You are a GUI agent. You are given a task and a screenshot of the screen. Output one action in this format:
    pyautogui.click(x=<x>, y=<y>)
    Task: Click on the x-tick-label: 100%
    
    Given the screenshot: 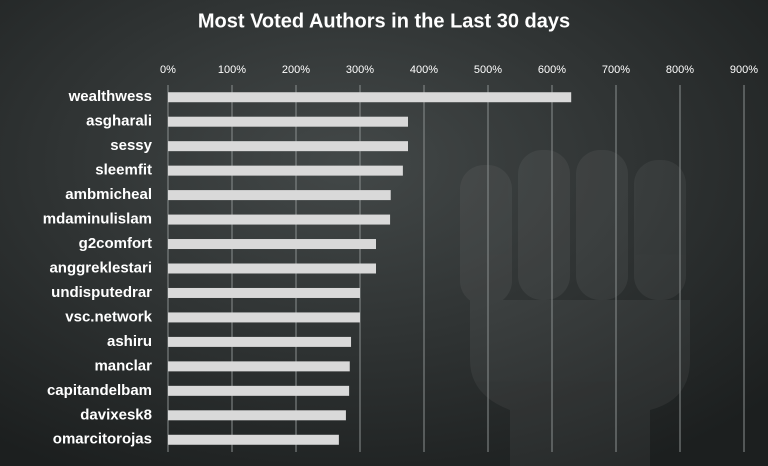 What is the action you would take?
    pyautogui.click(x=232, y=70)
    